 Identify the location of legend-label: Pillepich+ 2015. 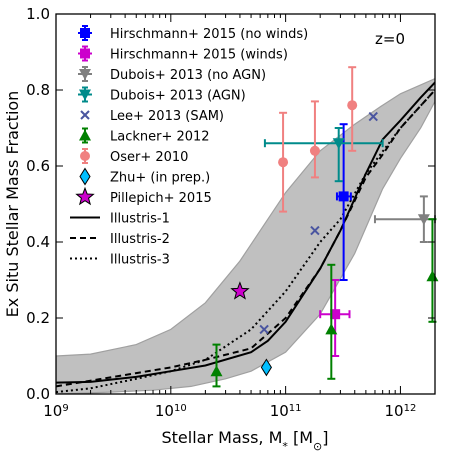
(161, 198).